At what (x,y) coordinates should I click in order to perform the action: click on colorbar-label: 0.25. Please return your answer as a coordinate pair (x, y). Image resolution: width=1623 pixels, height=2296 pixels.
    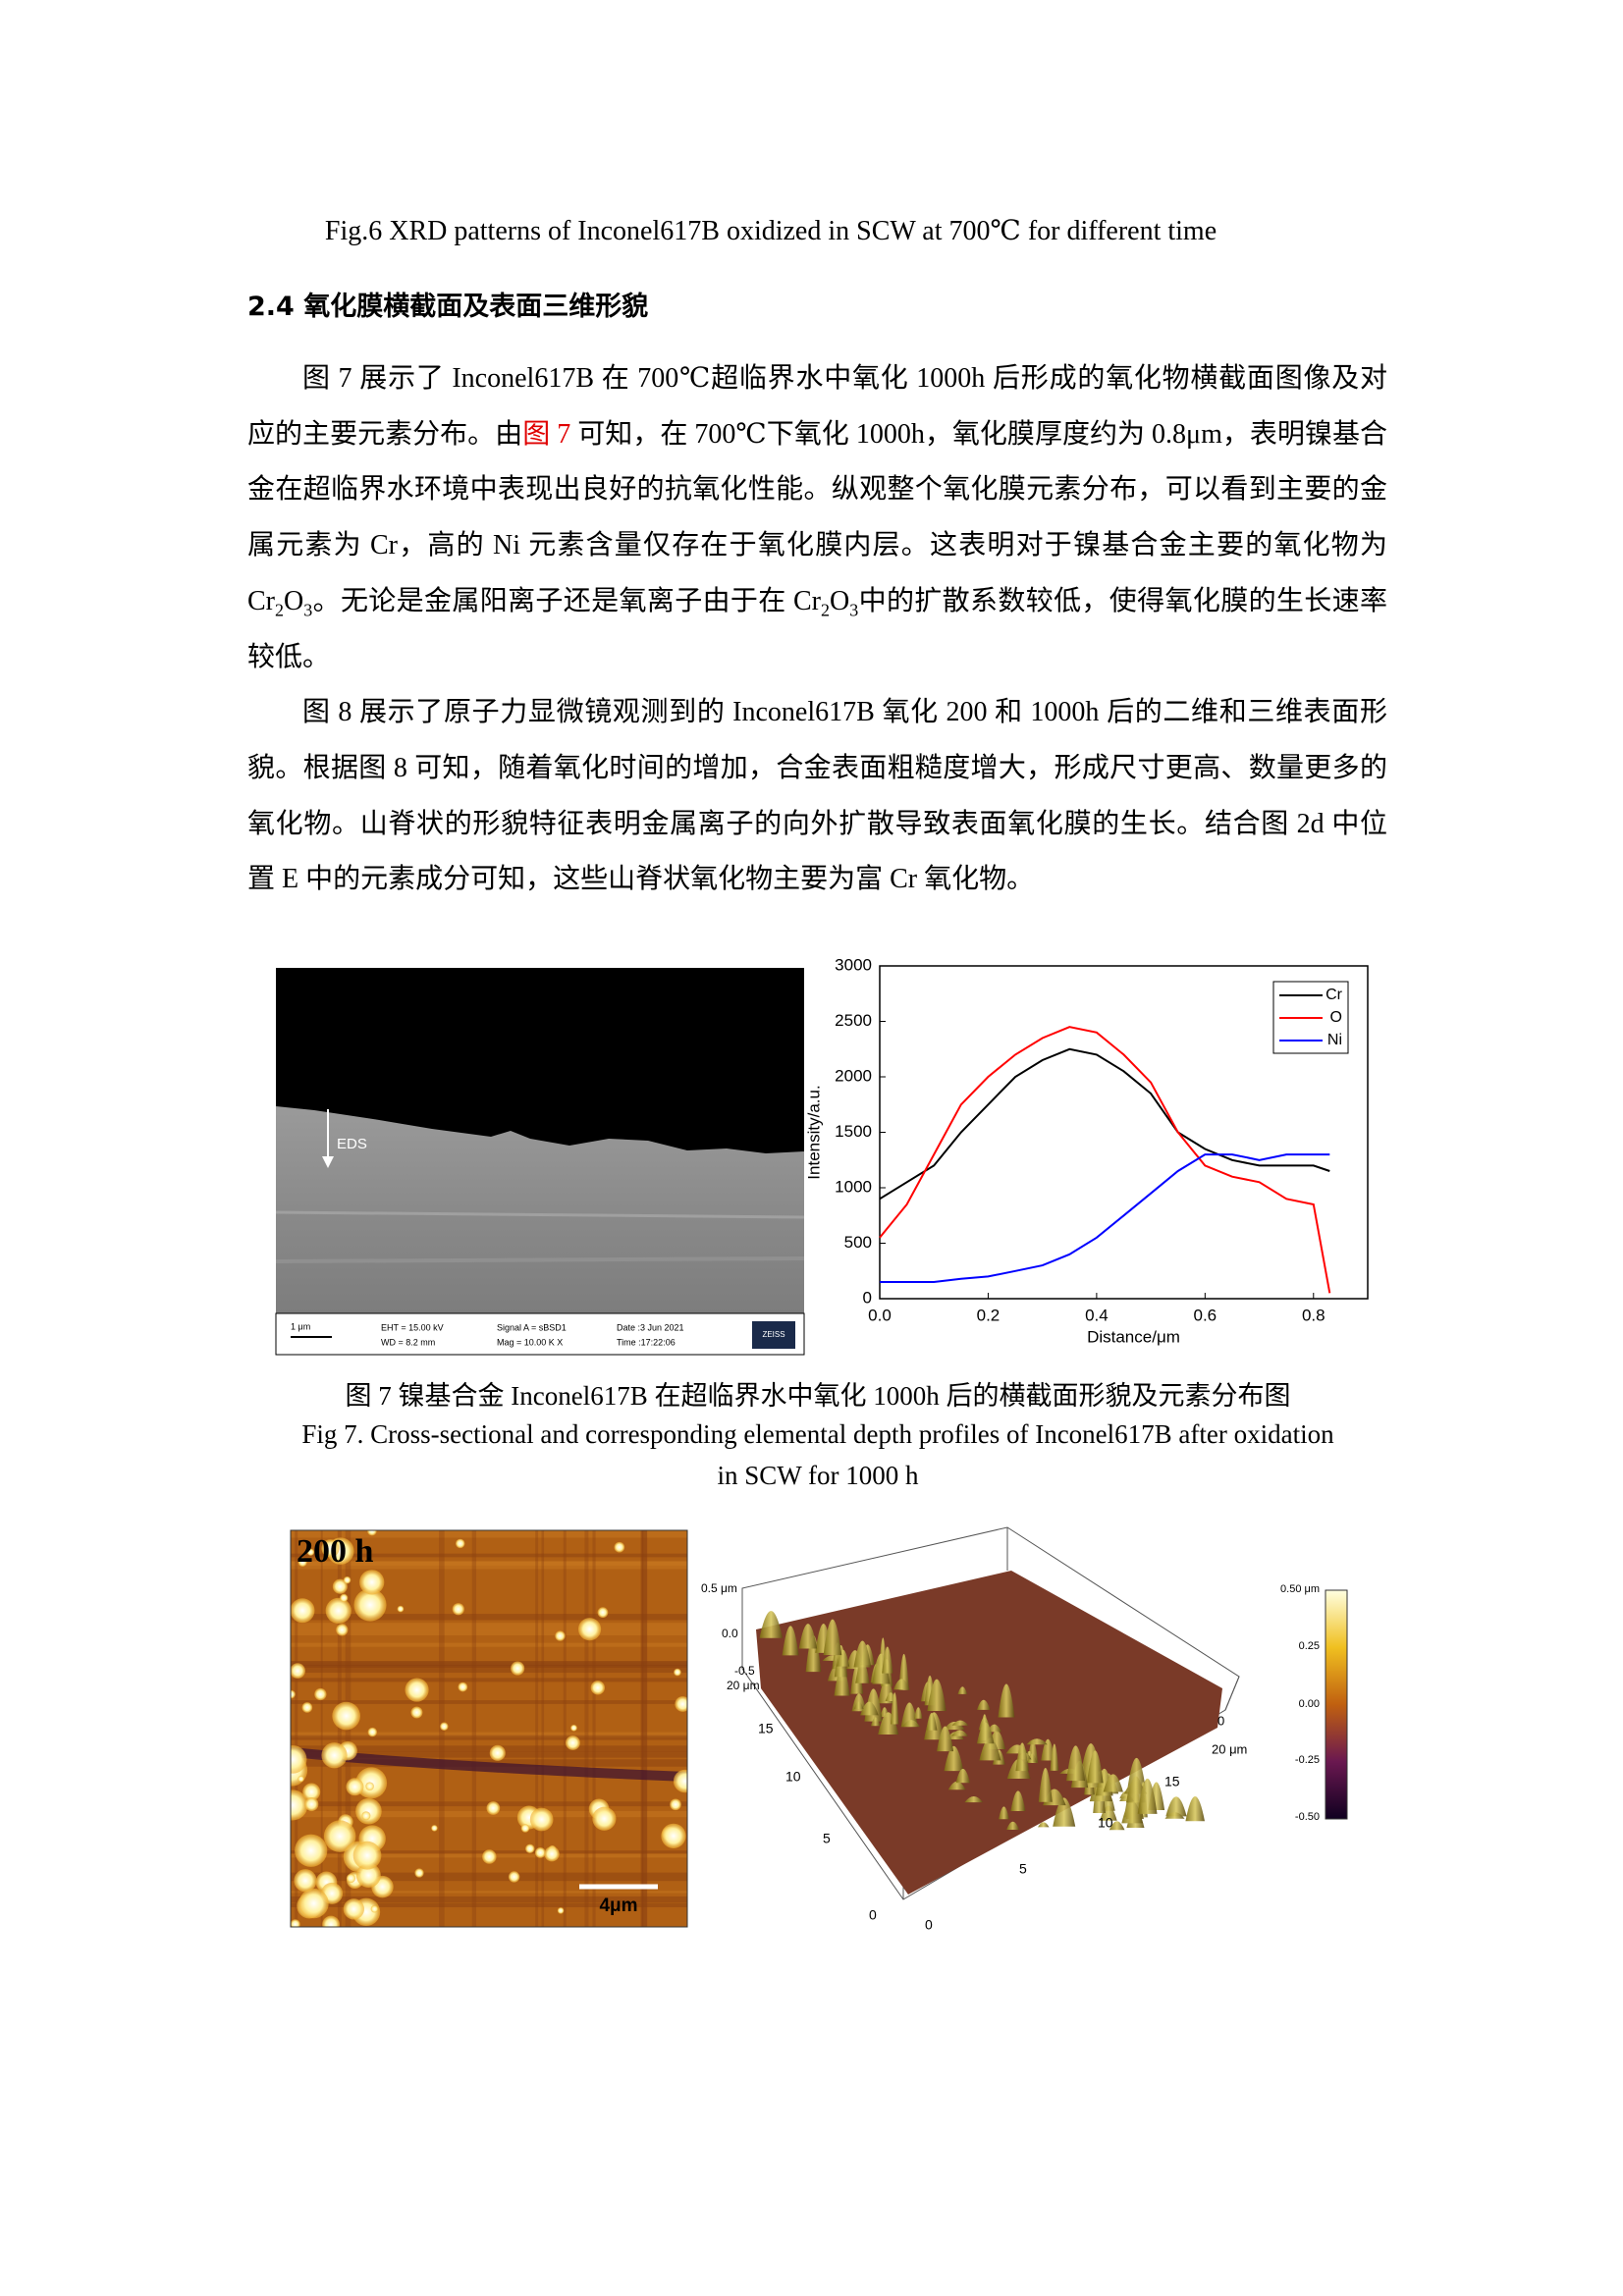
    Looking at the image, I should click on (1310, 1646).